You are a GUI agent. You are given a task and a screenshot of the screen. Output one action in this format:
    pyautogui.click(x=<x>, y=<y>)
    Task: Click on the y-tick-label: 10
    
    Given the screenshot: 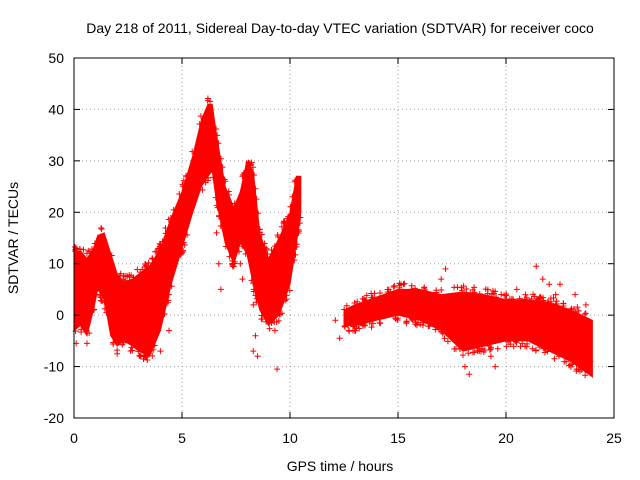 What is the action you would take?
    pyautogui.click(x=56, y=264)
    